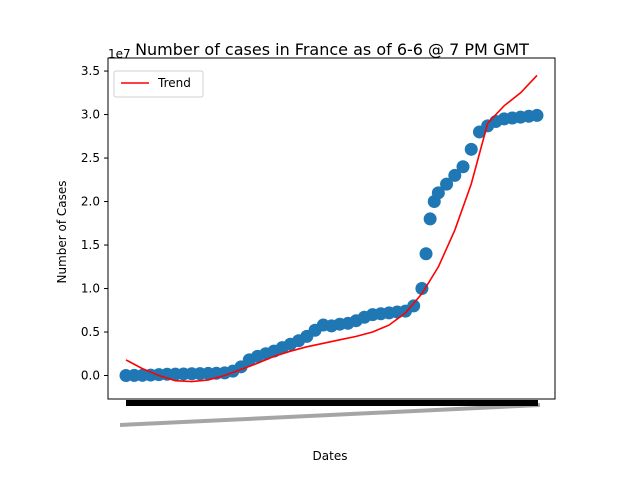 This screenshot has height=480, width=640. What do you see at coordinates (119, 54) in the screenshot?
I see `y-offset-text: 1e7` at bounding box center [119, 54].